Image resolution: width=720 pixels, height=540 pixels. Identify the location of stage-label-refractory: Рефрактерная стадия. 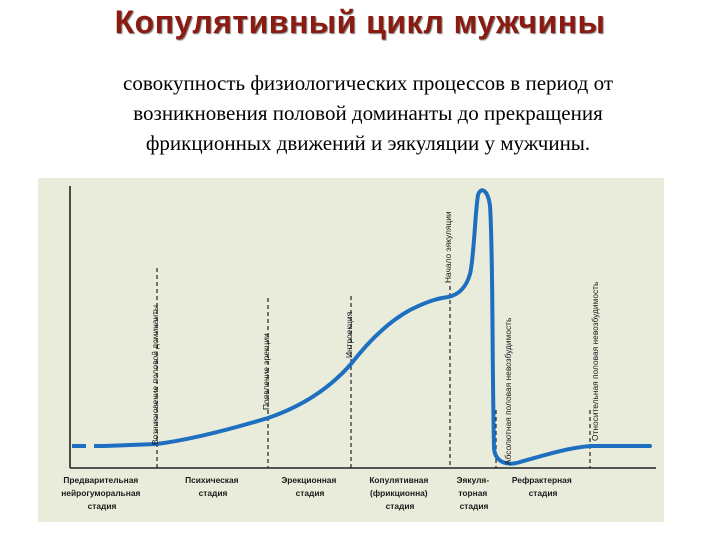
(543, 486).